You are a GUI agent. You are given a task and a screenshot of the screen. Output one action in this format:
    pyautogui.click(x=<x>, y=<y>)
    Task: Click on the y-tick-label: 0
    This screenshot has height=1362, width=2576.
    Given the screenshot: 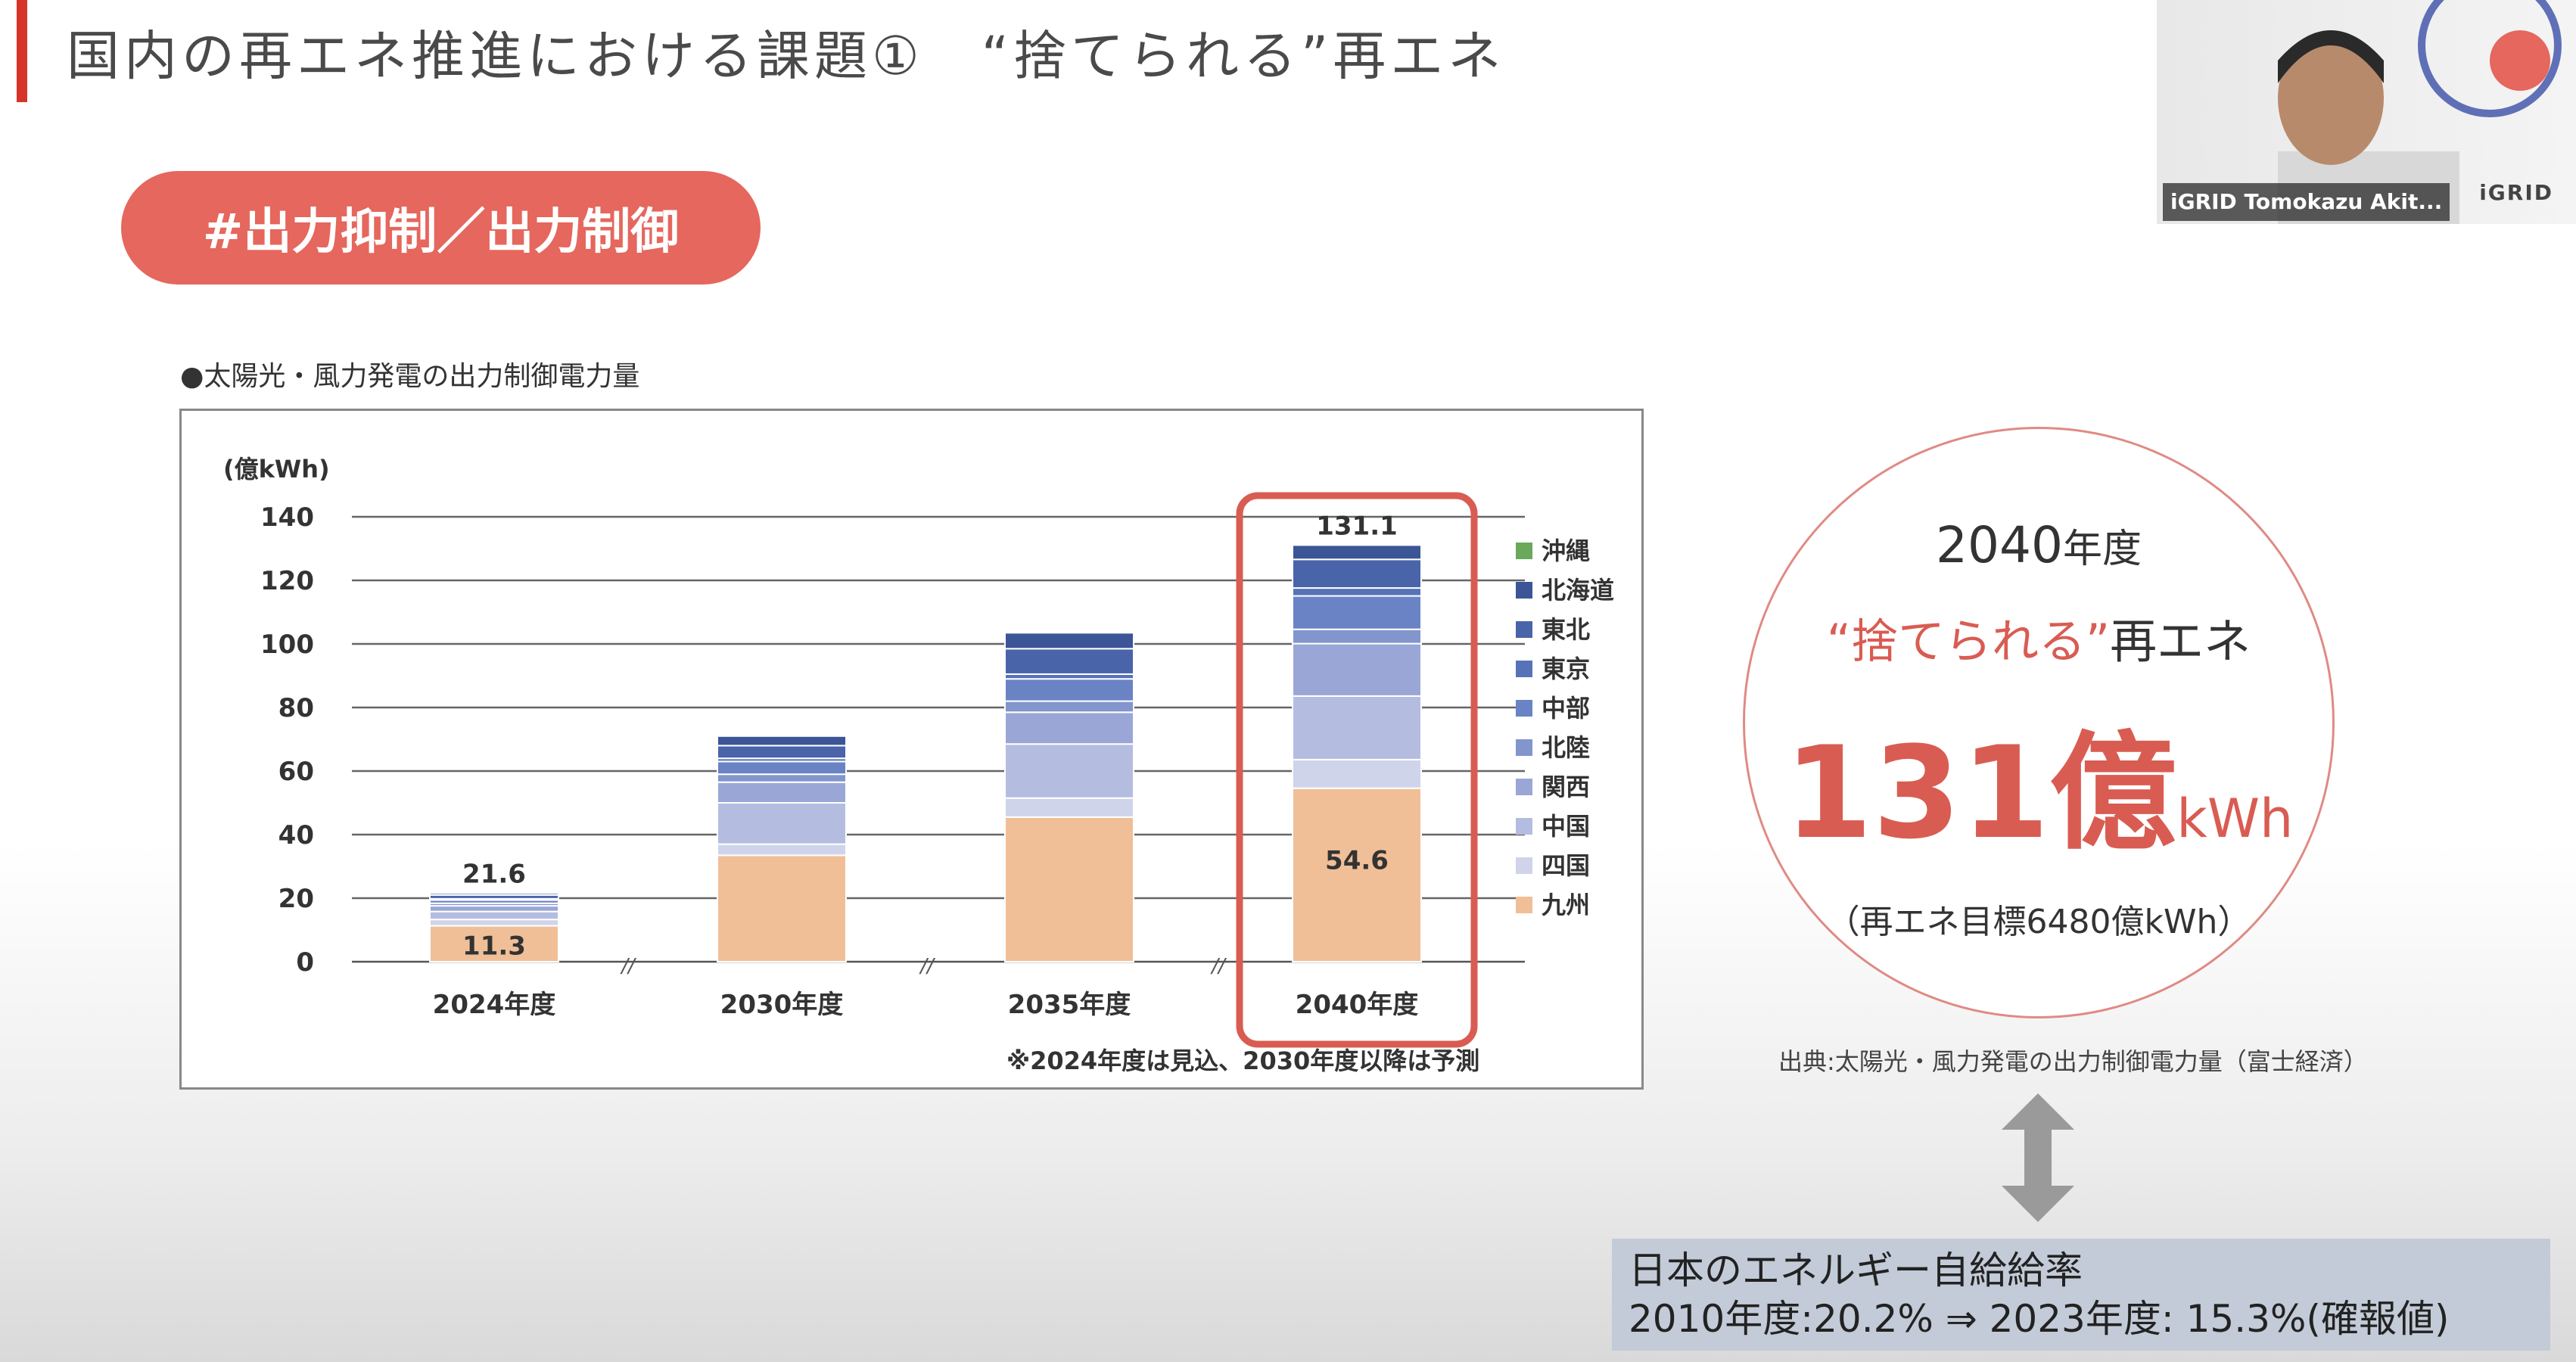 What is the action you would take?
    pyautogui.click(x=305, y=963)
    